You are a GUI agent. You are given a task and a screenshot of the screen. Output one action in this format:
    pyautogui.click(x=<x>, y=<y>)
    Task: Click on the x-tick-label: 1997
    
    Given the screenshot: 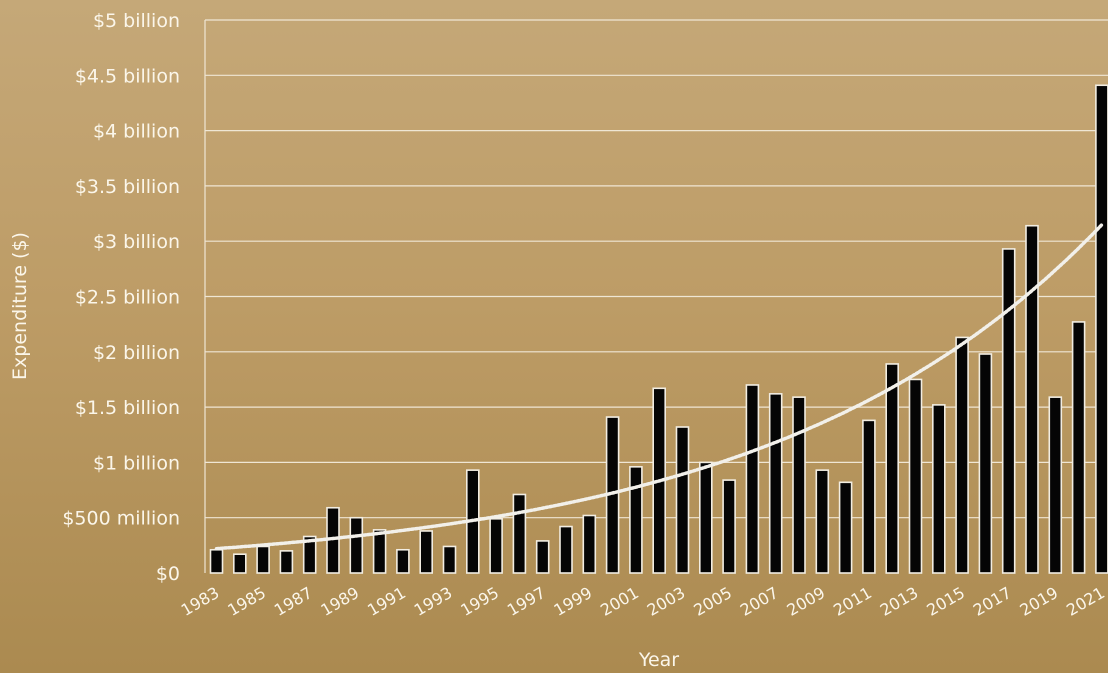 What is the action you would take?
    pyautogui.click(x=526, y=601)
    